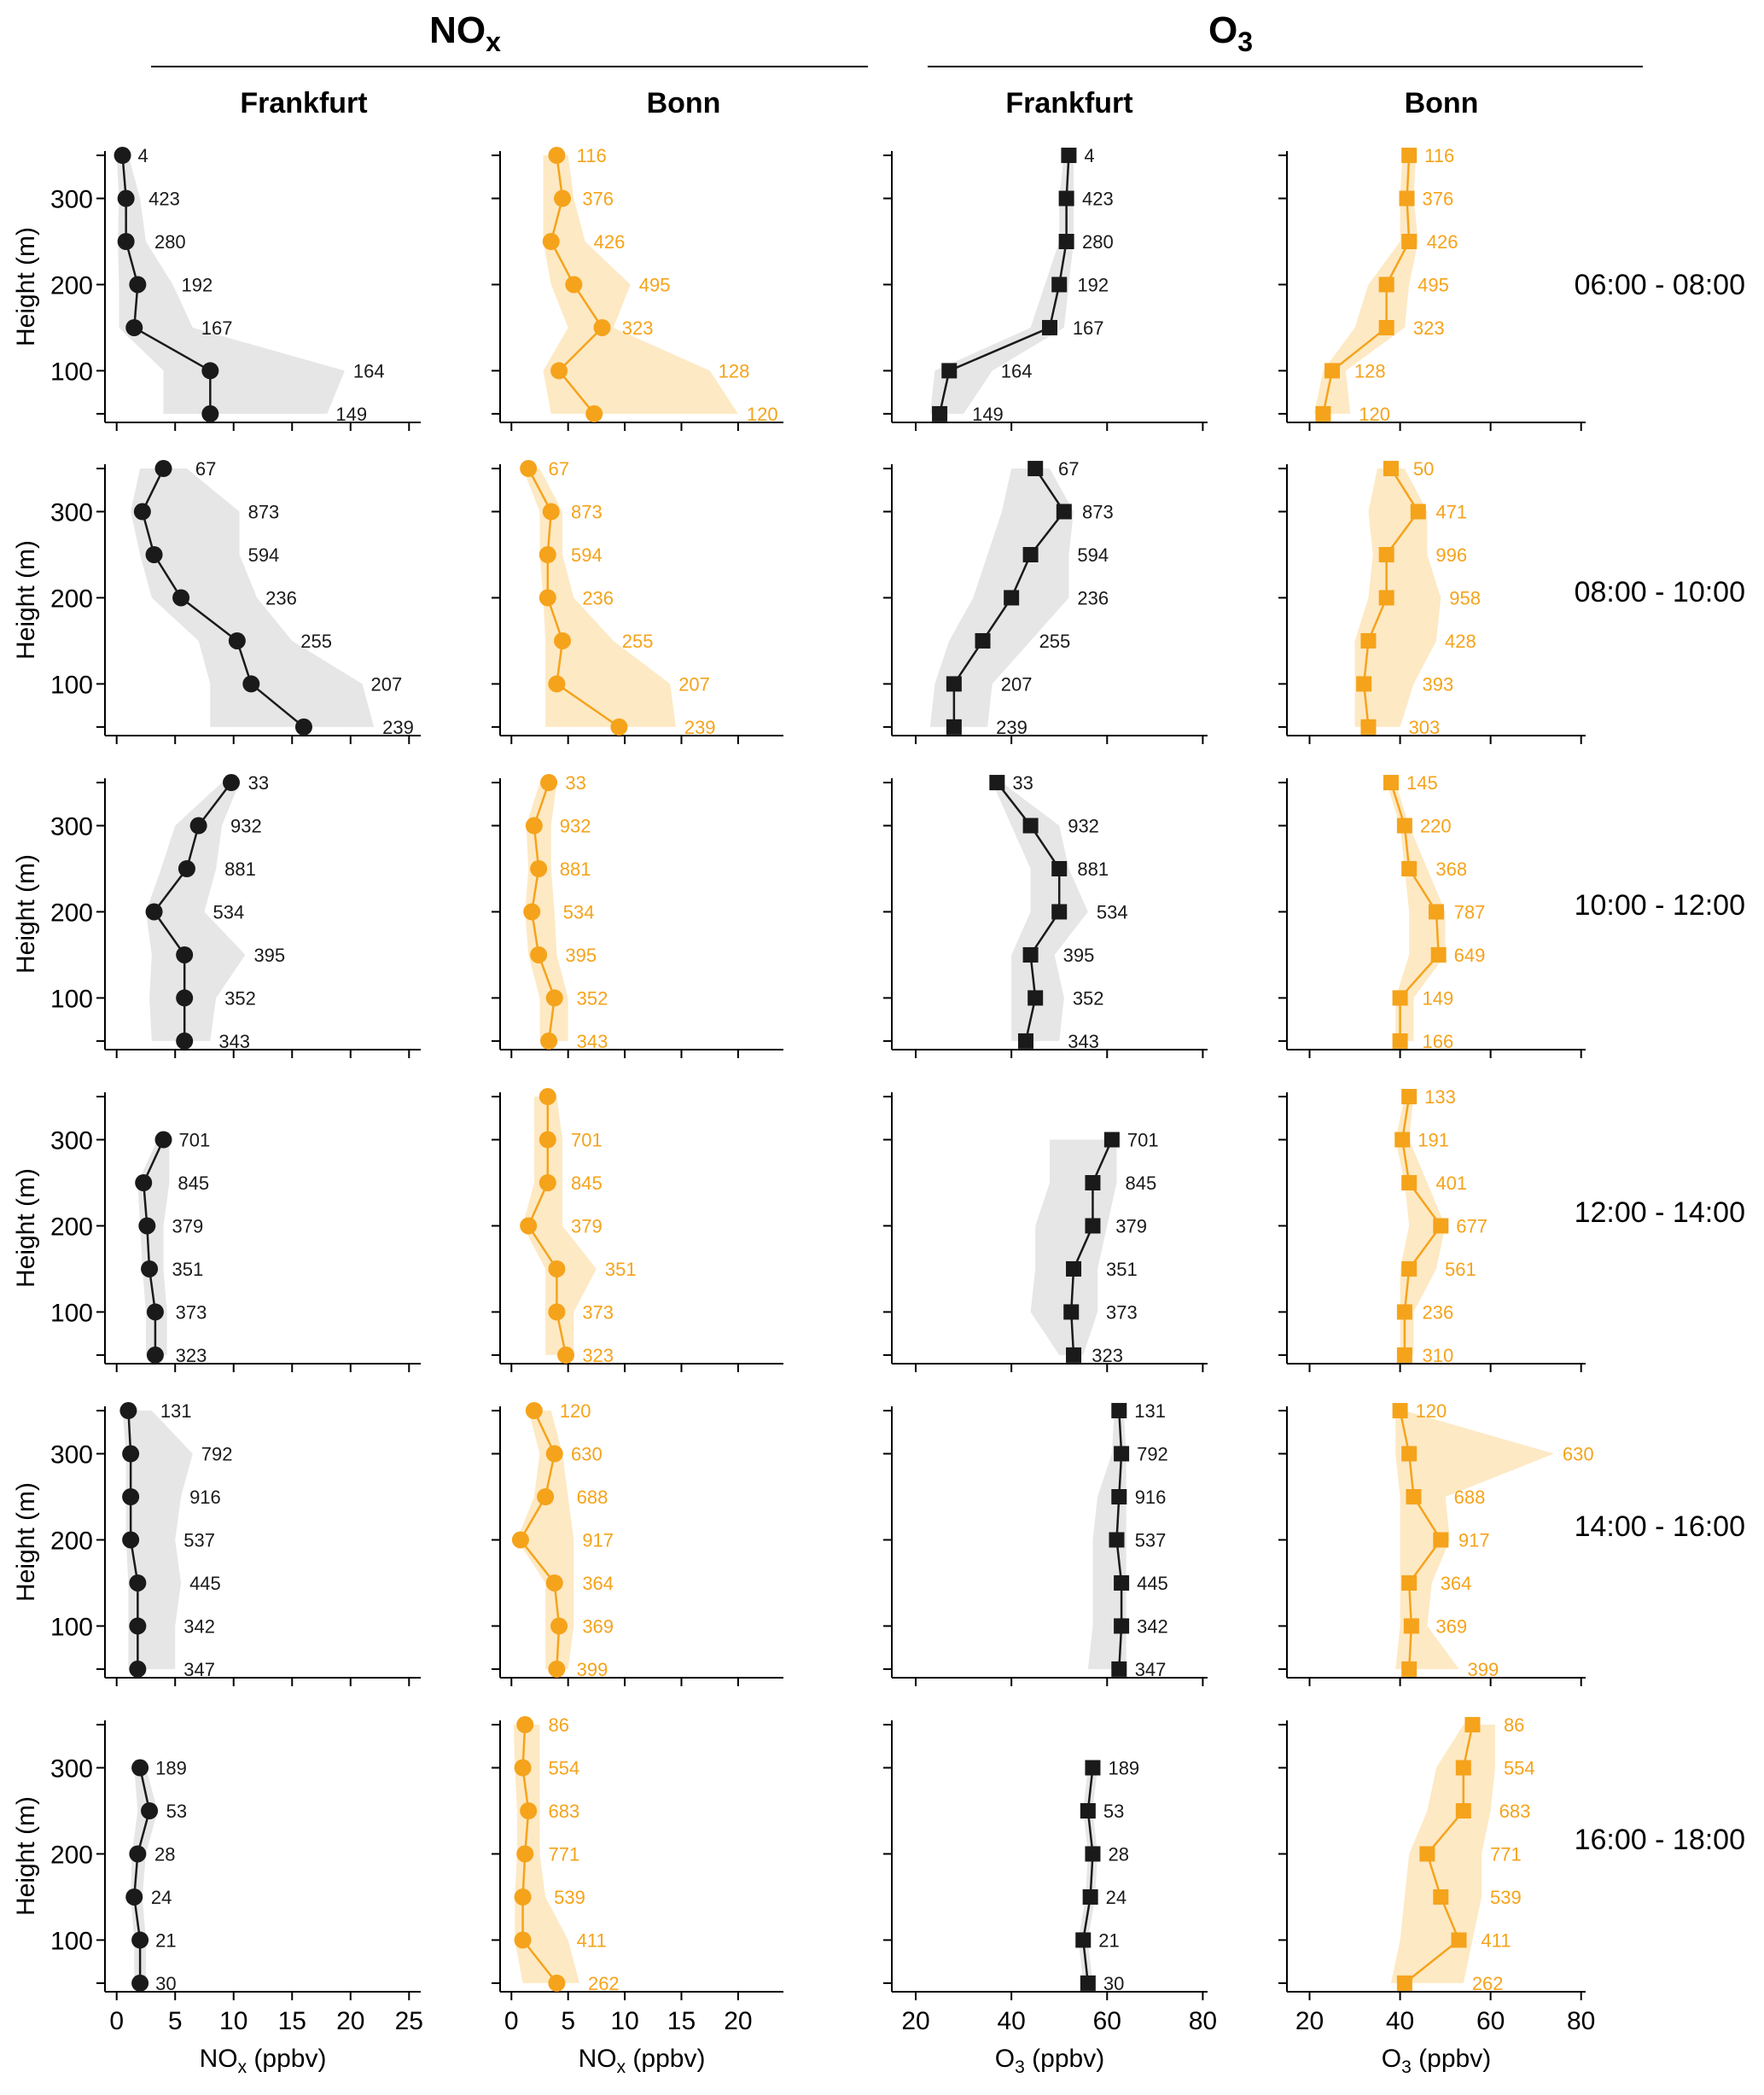 The height and width of the screenshot is (2095, 1764). I want to click on x-tick-label: 40, so click(1400, 2021).